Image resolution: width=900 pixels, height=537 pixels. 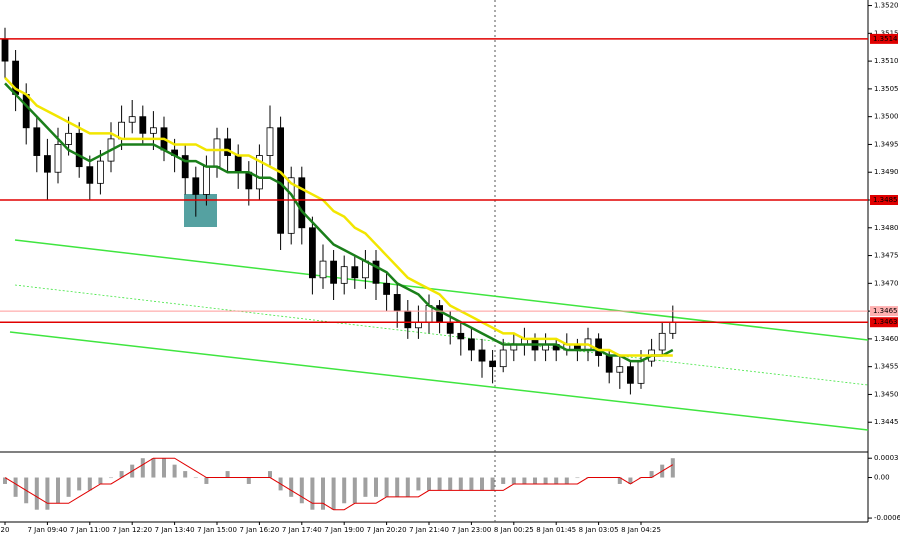 I want to click on current-price-label: 1.3465, so click(x=885, y=311).